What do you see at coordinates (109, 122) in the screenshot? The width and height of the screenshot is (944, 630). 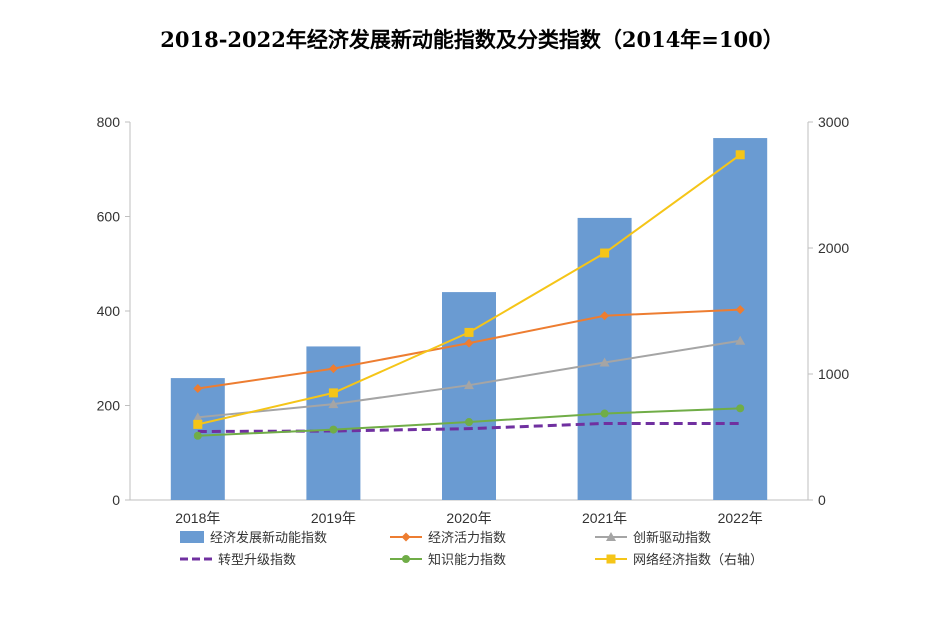 I see `y-left-tick-label: 800` at bounding box center [109, 122].